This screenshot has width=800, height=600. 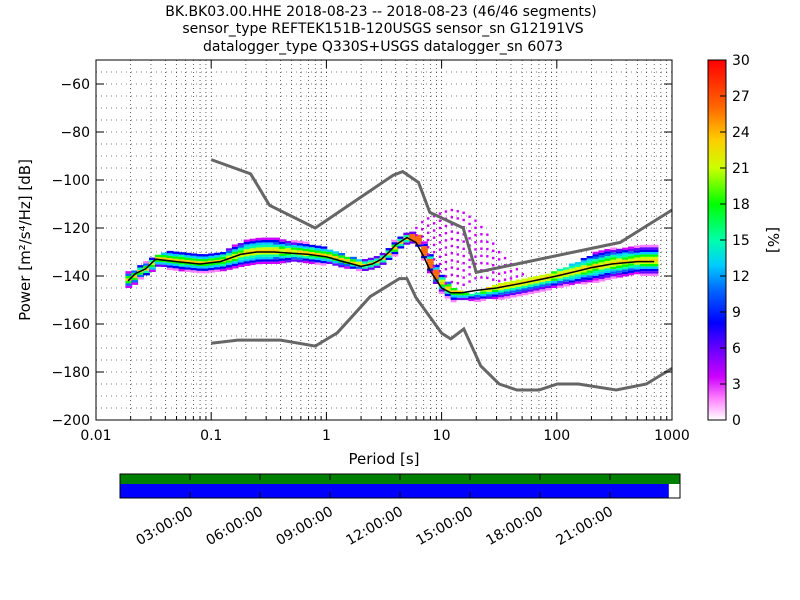 I want to click on x-tick-label: 1000, so click(x=672, y=436).